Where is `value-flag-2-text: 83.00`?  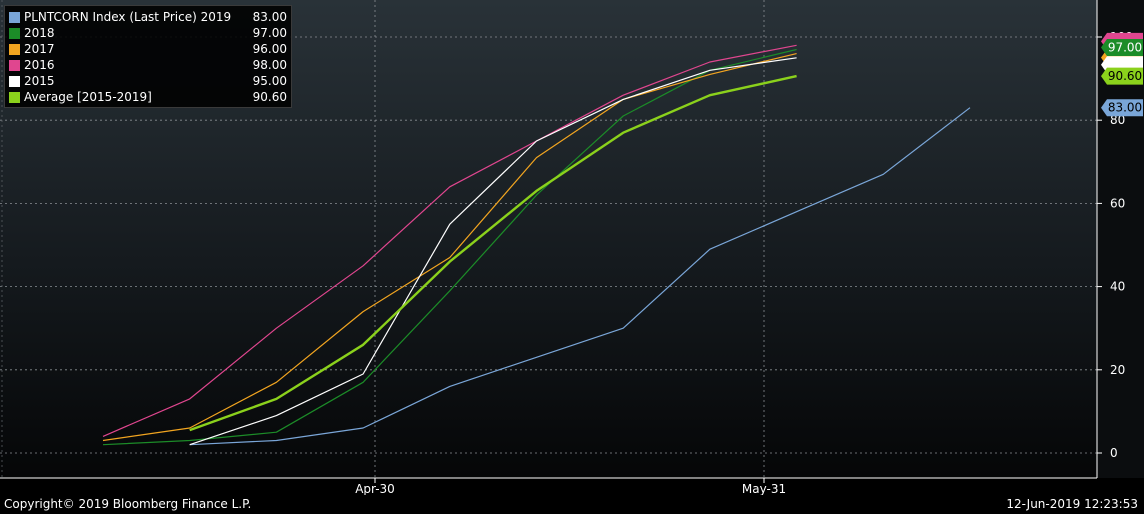 value-flag-2-text: 83.00 is located at coordinates (1125, 108).